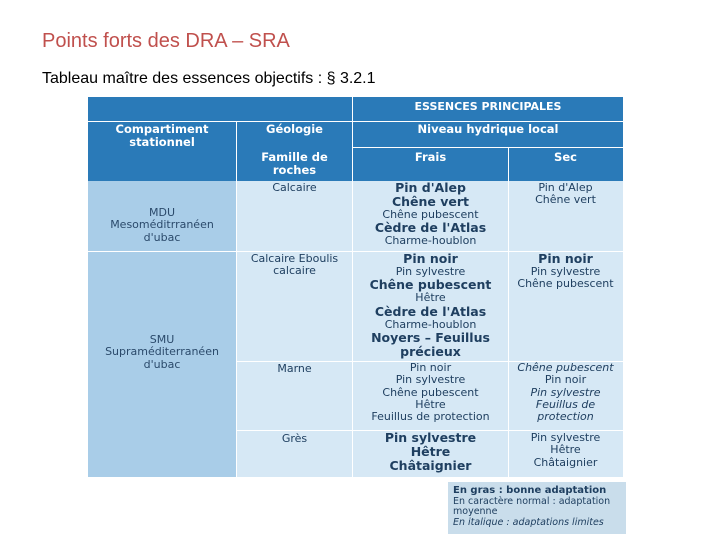 The width and height of the screenshot is (720, 540). I want to click on rock-cell: Marne, so click(294, 368).